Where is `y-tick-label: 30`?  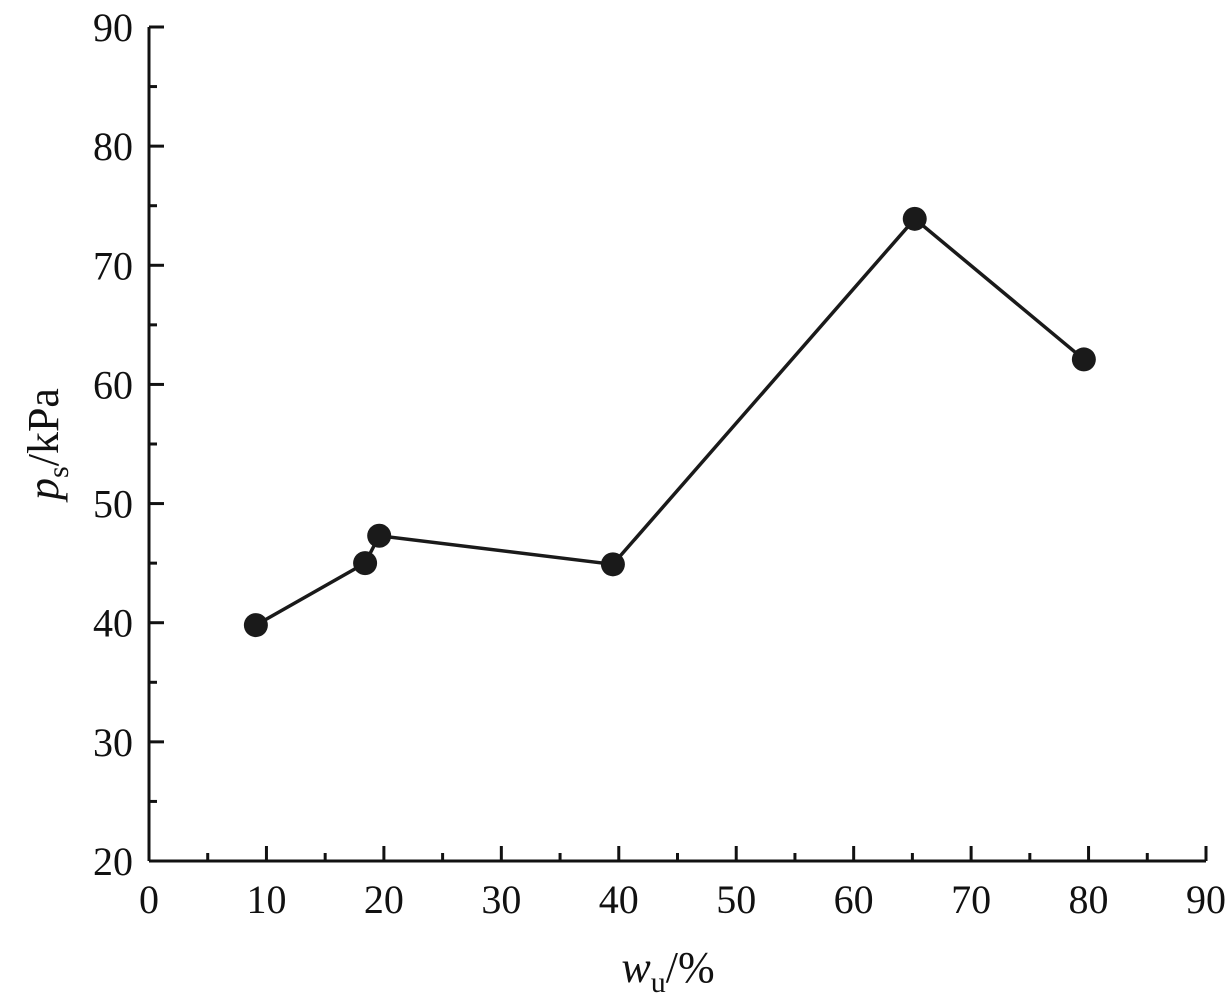 y-tick-label: 30 is located at coordinates (113, 742).